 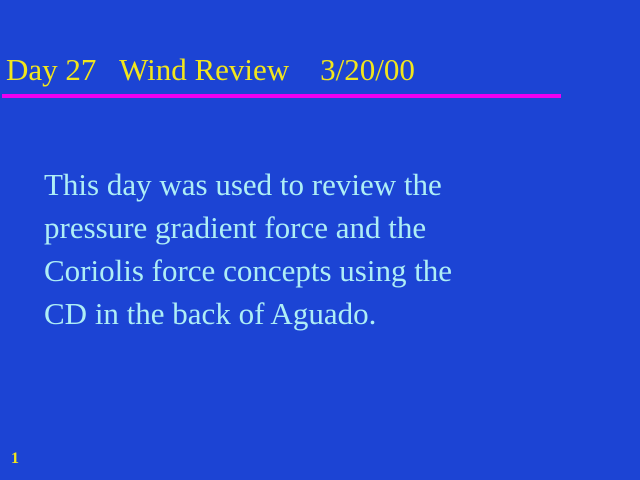 I want to click on slide-title: Day 27 Wind Review 3/20/00, so click(x=210, y=69).